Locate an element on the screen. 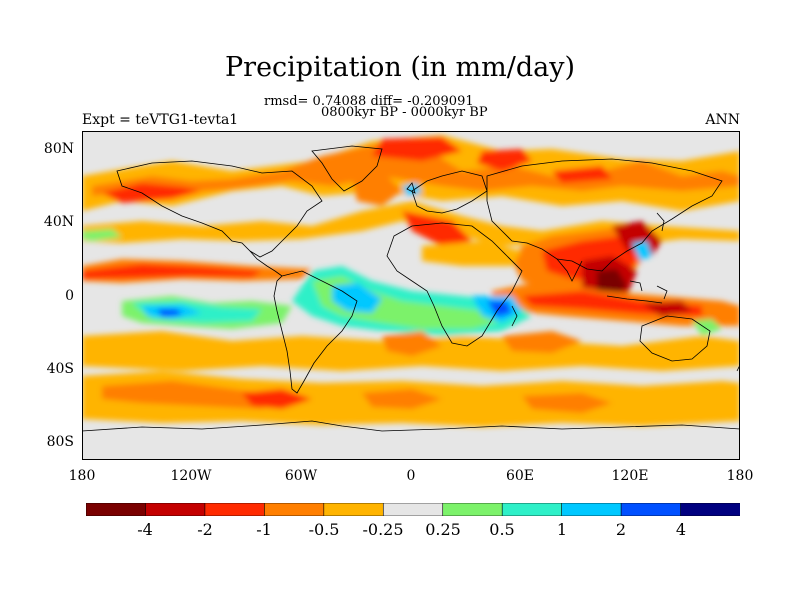 The image size is (800, 600). lon-tick-60w: 60W is located at coordinates (301, 476).